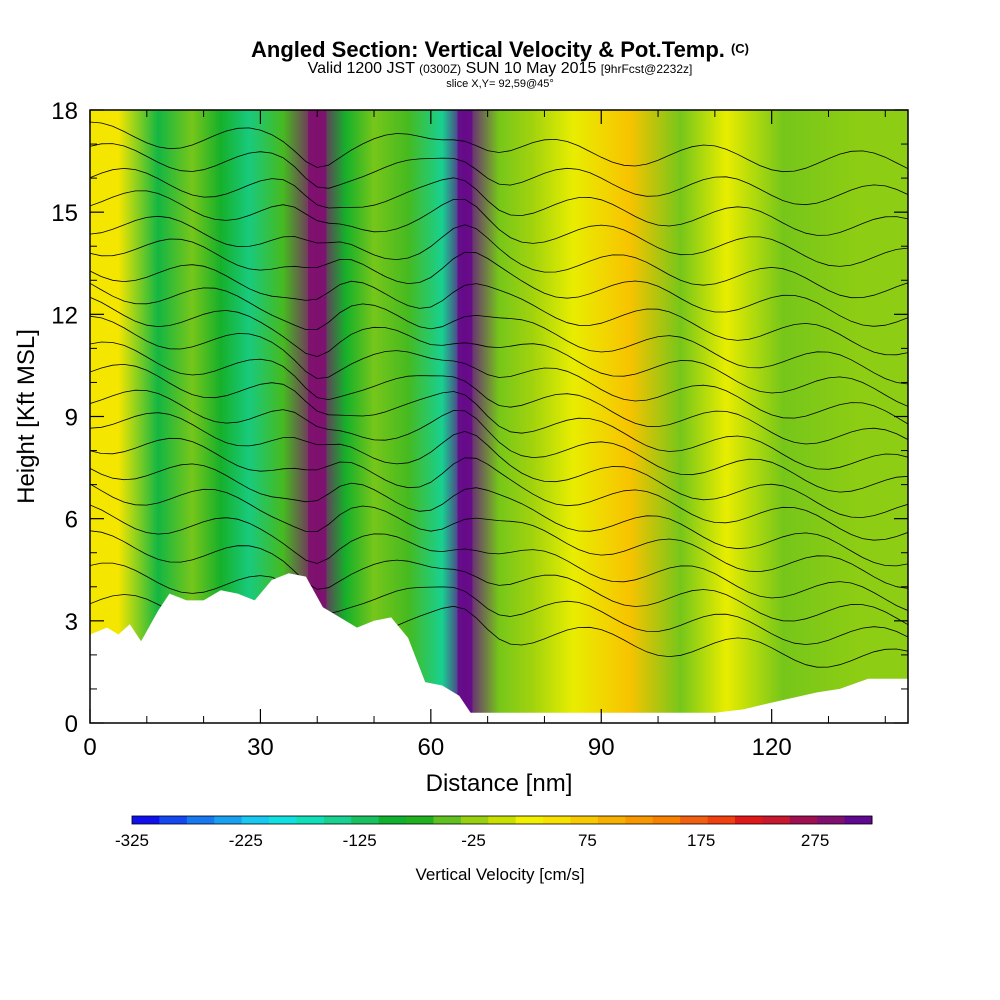 The width and height of the screenshot is (1000, 1000). I want to click on colorbar-tick-label: 175, so click(701, 840).